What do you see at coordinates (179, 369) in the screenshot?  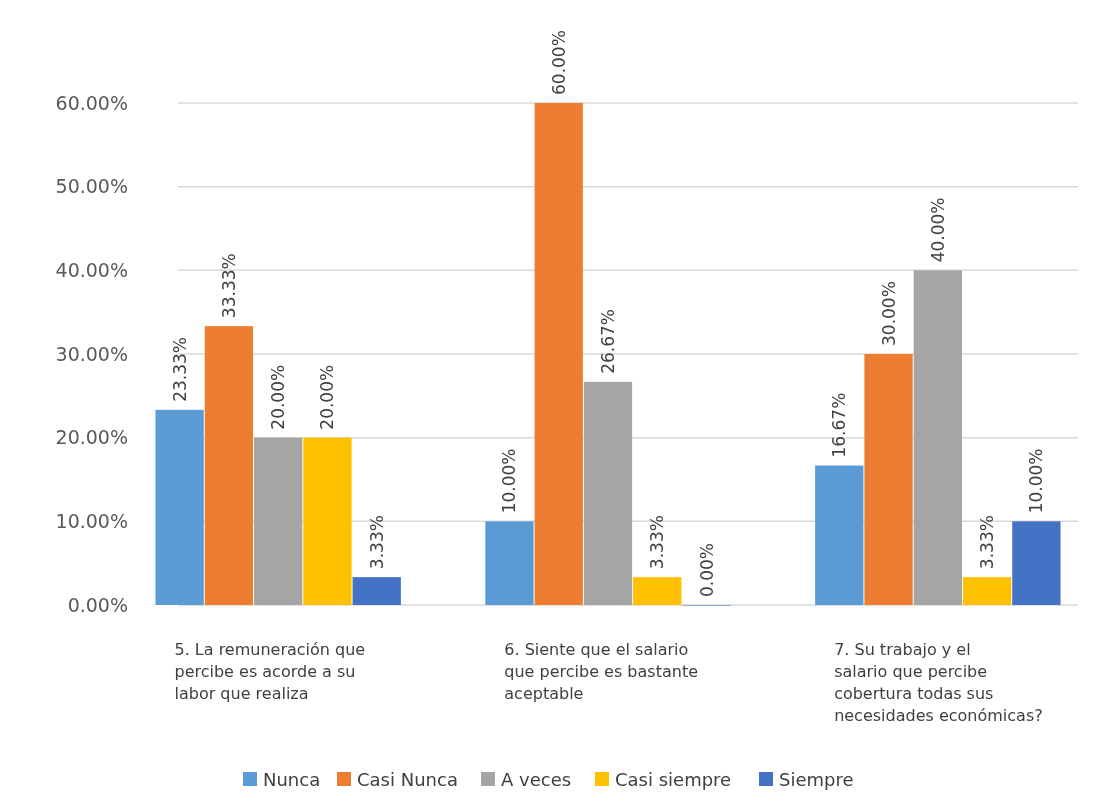 I see `data-label: 23.33%` at bounding box center [179, 369].